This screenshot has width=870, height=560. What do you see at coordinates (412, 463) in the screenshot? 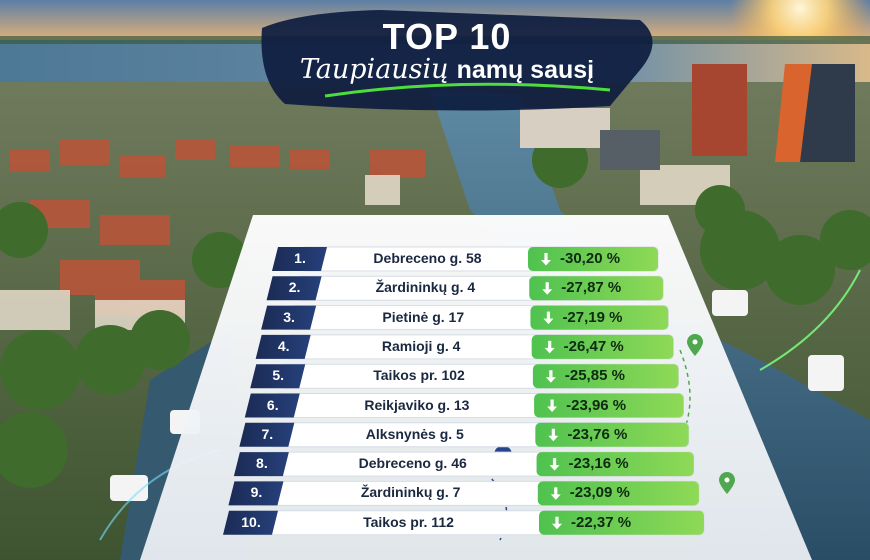
I see `address-label: Debreceno g. 46` at bounding box center [412, 463].